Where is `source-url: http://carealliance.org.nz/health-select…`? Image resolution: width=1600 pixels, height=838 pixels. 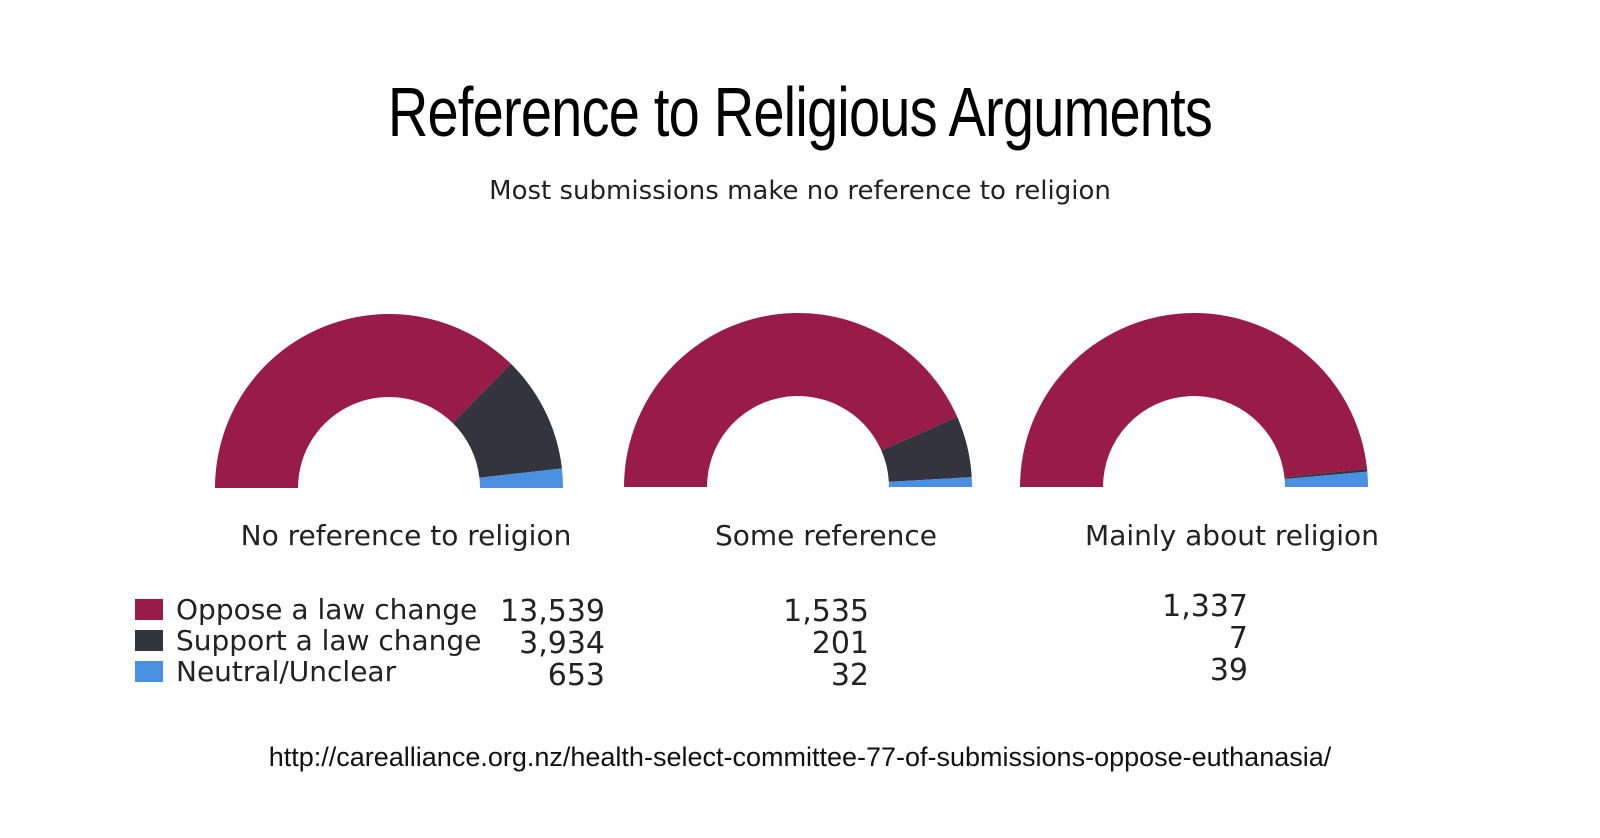 source-url: http://carealliance.org.nz/health-select… is located at coordinates (800, 757).